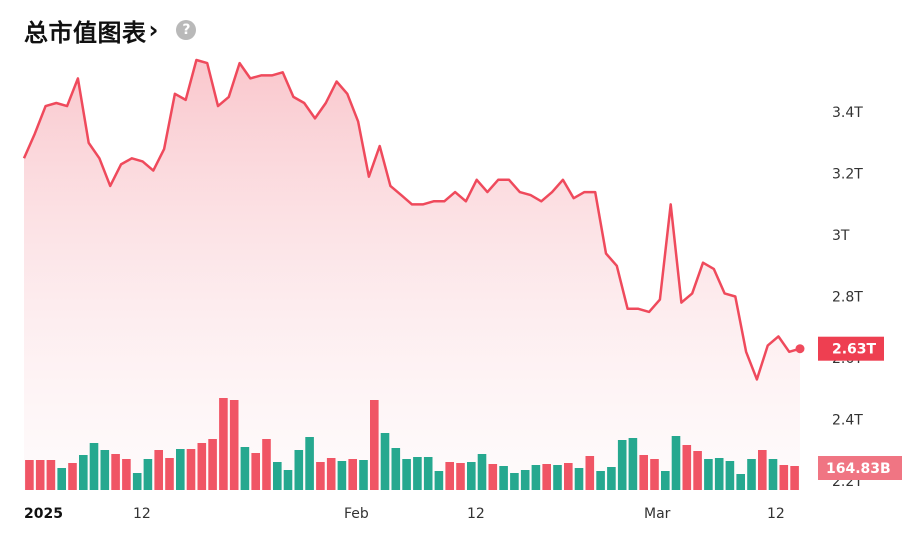  What do you see at coordinates (800, 349) in the screenshot?
I see `last-point` at bounding box center [800, 349].